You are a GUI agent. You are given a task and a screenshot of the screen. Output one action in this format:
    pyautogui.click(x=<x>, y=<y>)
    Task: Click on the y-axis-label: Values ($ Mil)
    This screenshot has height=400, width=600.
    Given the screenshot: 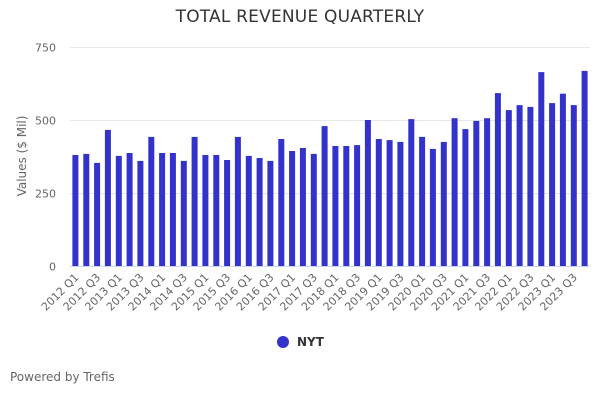 What is the action you would take?
    pyautogui.click(x=22, y=156)
    